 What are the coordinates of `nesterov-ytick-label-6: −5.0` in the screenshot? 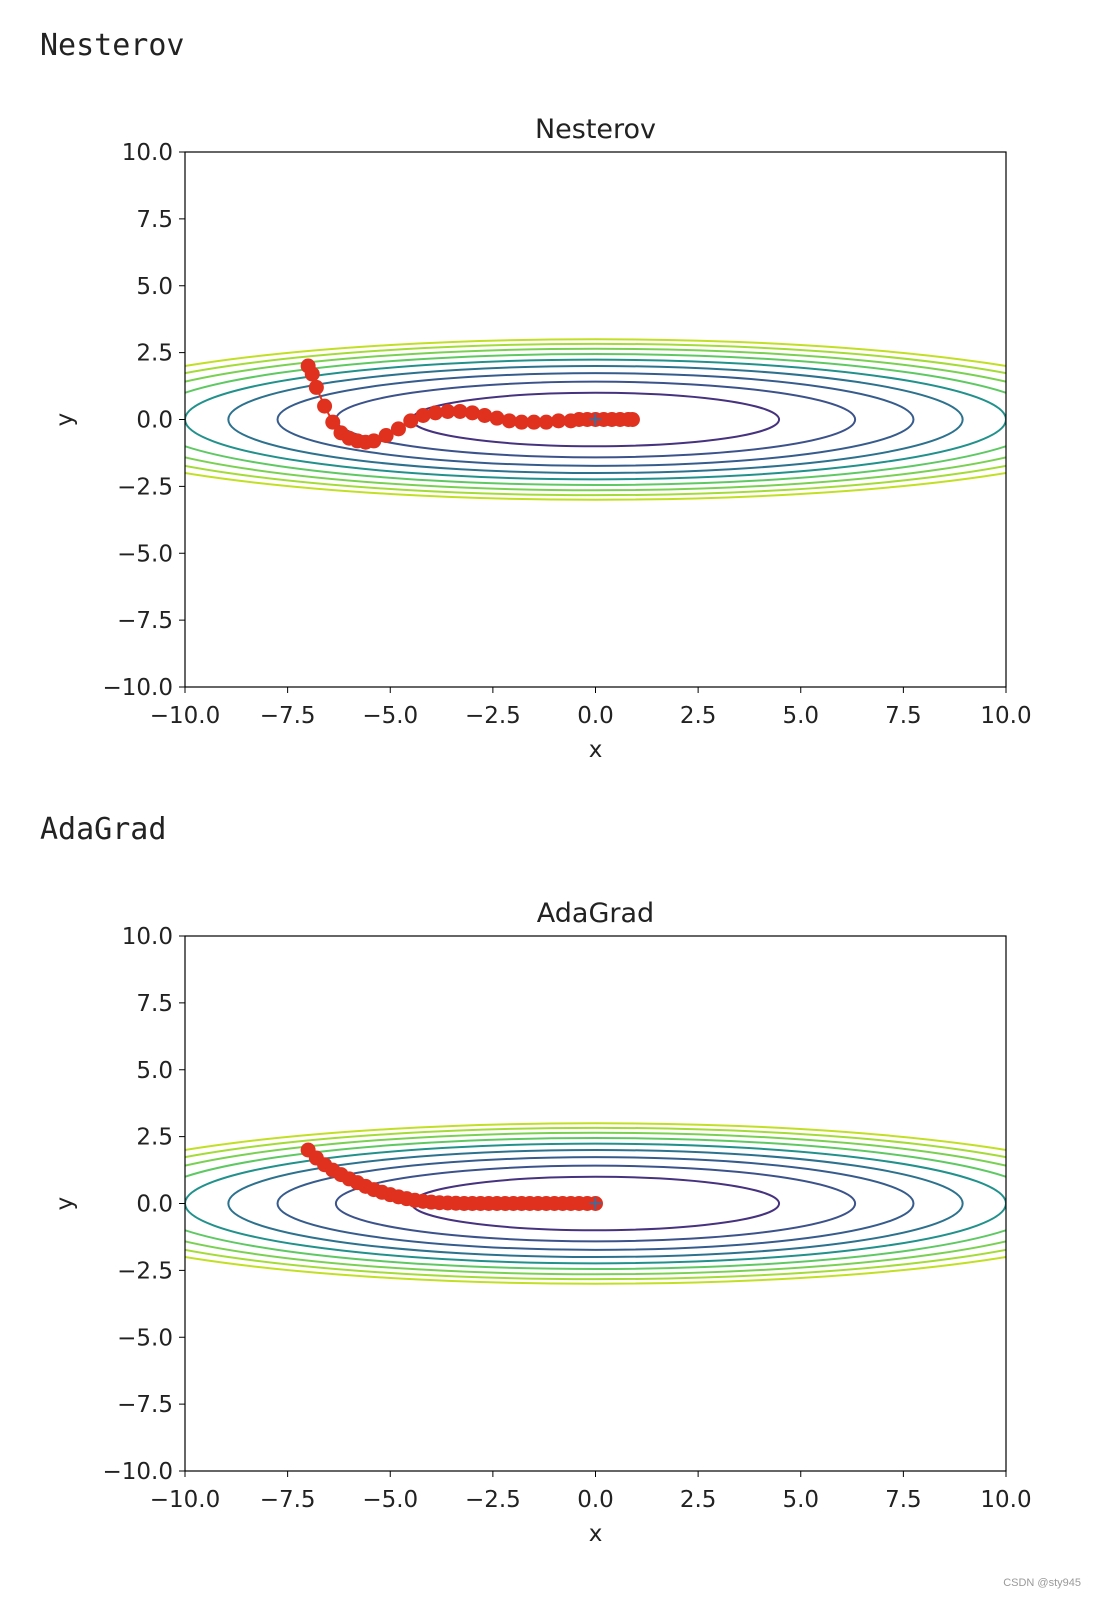 It's located at (145, 554).